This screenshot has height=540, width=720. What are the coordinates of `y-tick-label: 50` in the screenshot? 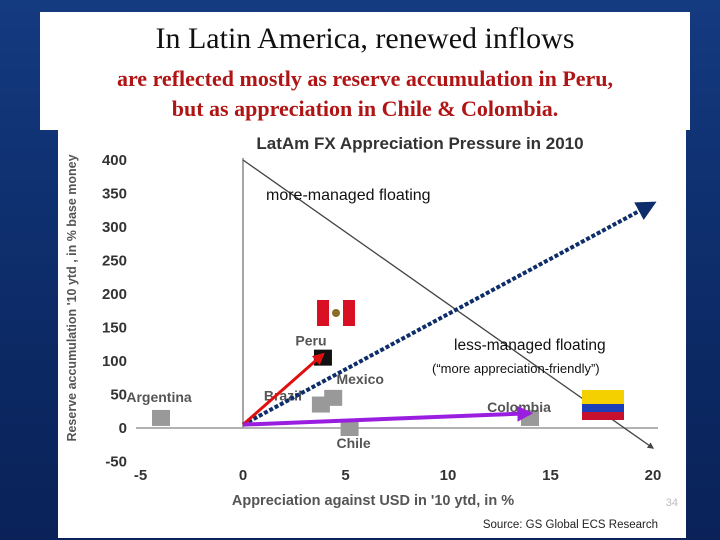 It's located at (118, 395).